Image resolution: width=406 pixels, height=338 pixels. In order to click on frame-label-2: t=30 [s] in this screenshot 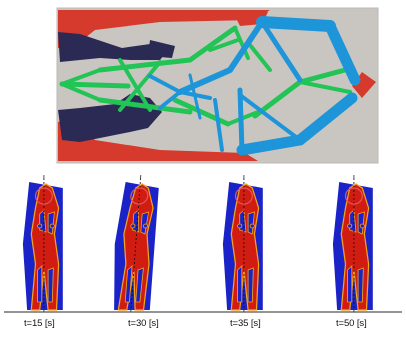, I will do `click(143, 323)`.